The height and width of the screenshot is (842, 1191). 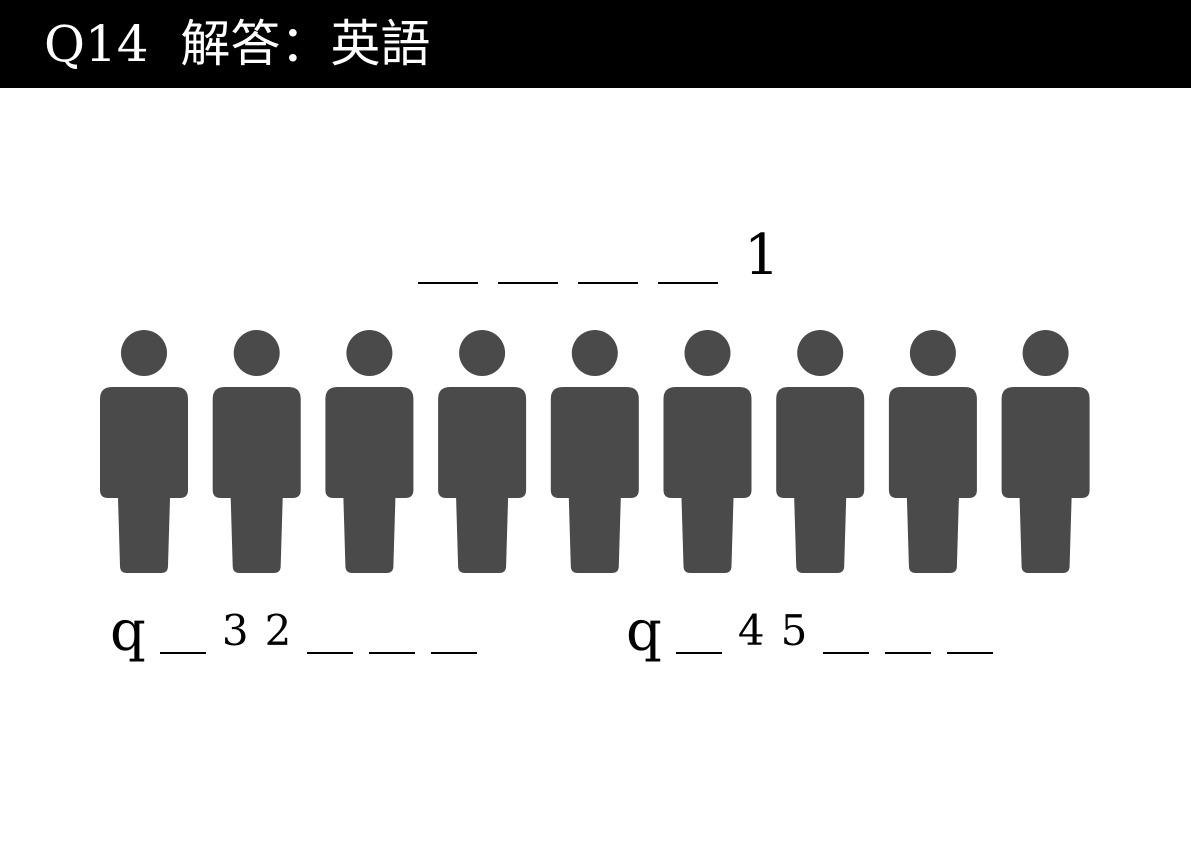 I want to click on bottom-left-answer-row: q 3 2, so click(x=301, y=634).